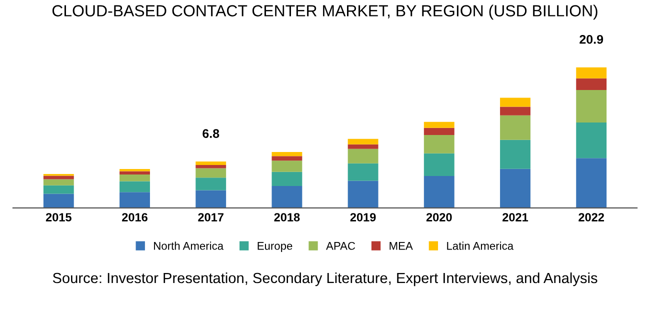 The image size is (650, 315). Describe the element at coordinates (189, 246) in the screenshot. I see `legend-label: North America` at that location.